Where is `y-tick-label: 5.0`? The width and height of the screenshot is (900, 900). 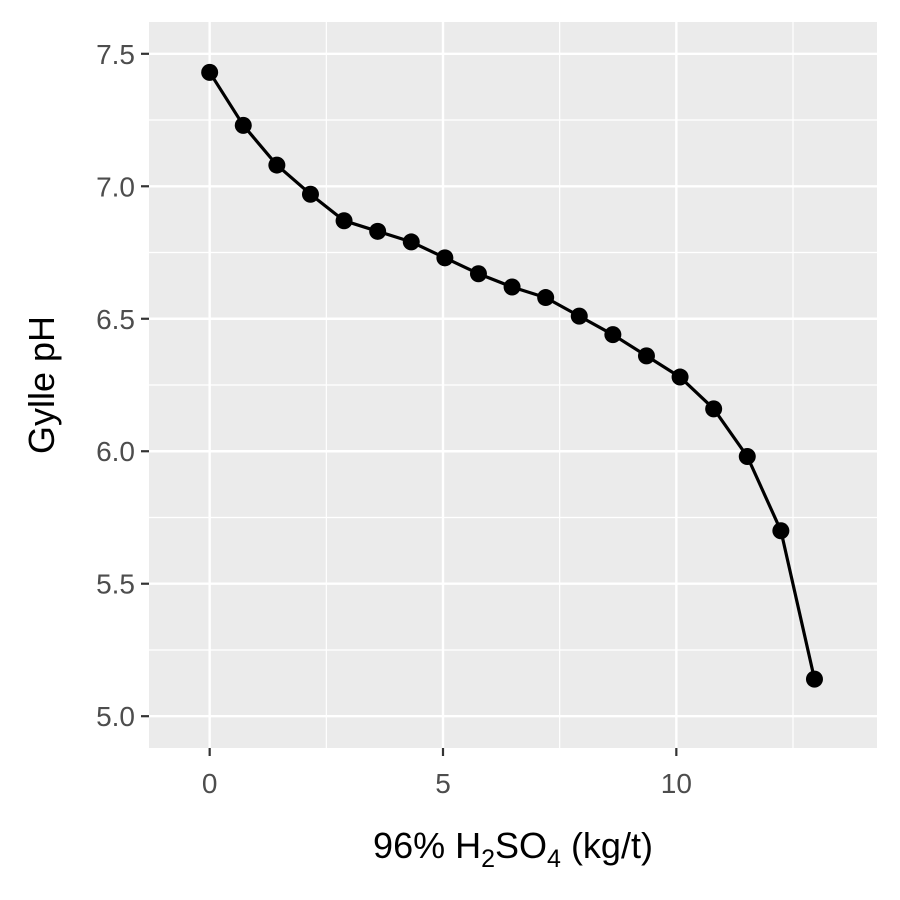
y-tick-label: 5.0 is located at coordinates (115, 716).